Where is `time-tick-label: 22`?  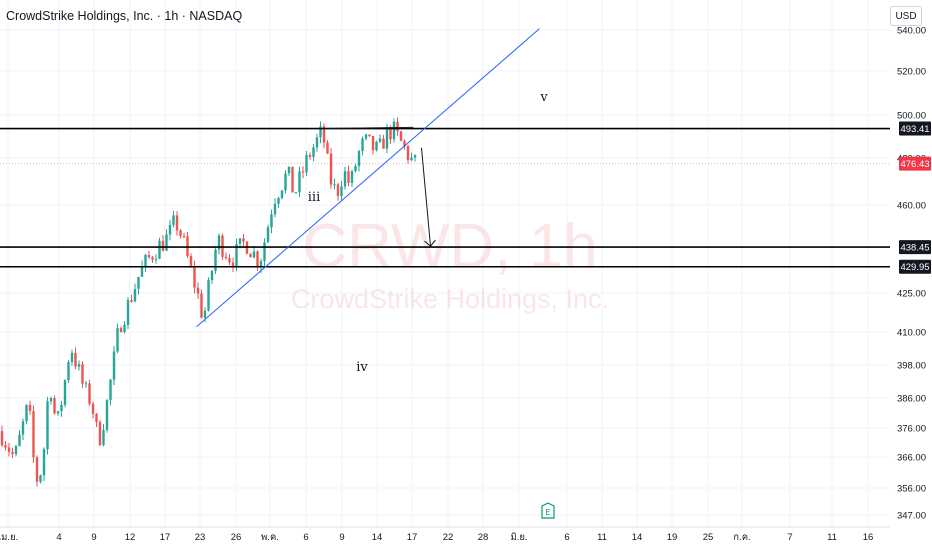 time-tick-label: 22 is located at coordinates (448, 537).